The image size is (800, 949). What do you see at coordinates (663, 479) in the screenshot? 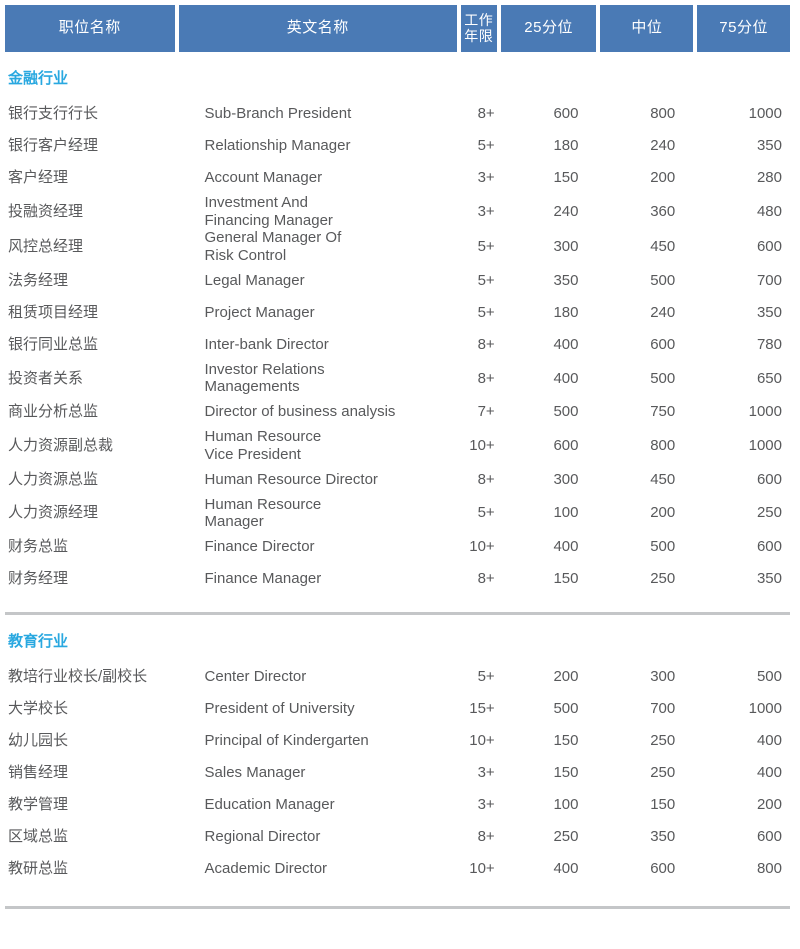
I see `cell-median: 450` at bounding box center [663, 479].